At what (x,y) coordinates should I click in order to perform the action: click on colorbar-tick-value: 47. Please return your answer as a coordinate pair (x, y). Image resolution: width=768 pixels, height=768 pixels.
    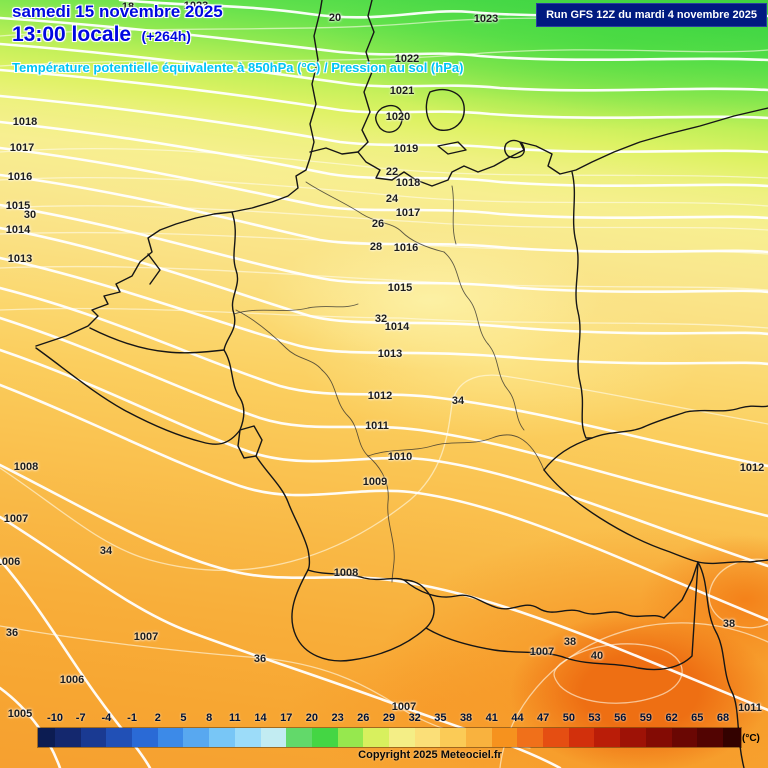
    Looking at the image, I should click on (543, 718).